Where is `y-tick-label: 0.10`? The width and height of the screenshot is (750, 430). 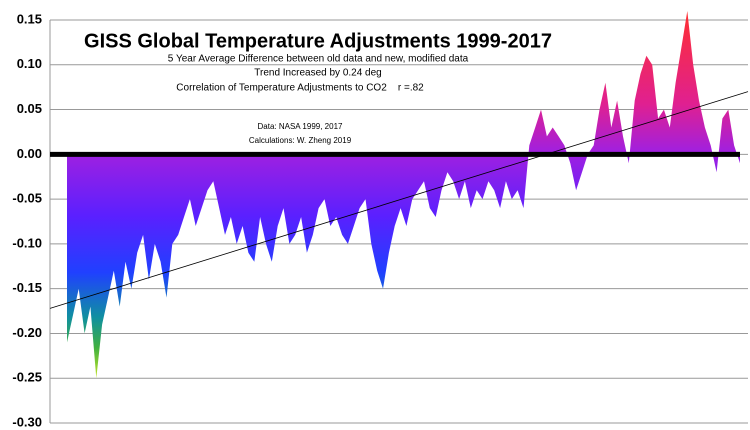 y-tick-label: 0.10 is located at coordinates (29, 63).